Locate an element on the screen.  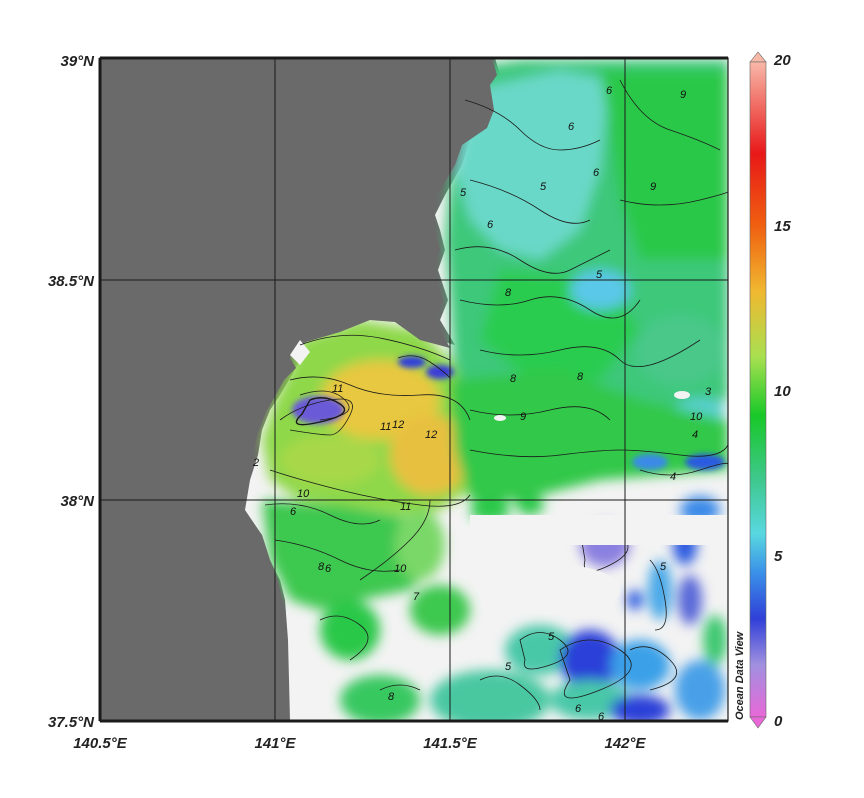
lat-label: 38.5°N is located at coordinates (71, 281).